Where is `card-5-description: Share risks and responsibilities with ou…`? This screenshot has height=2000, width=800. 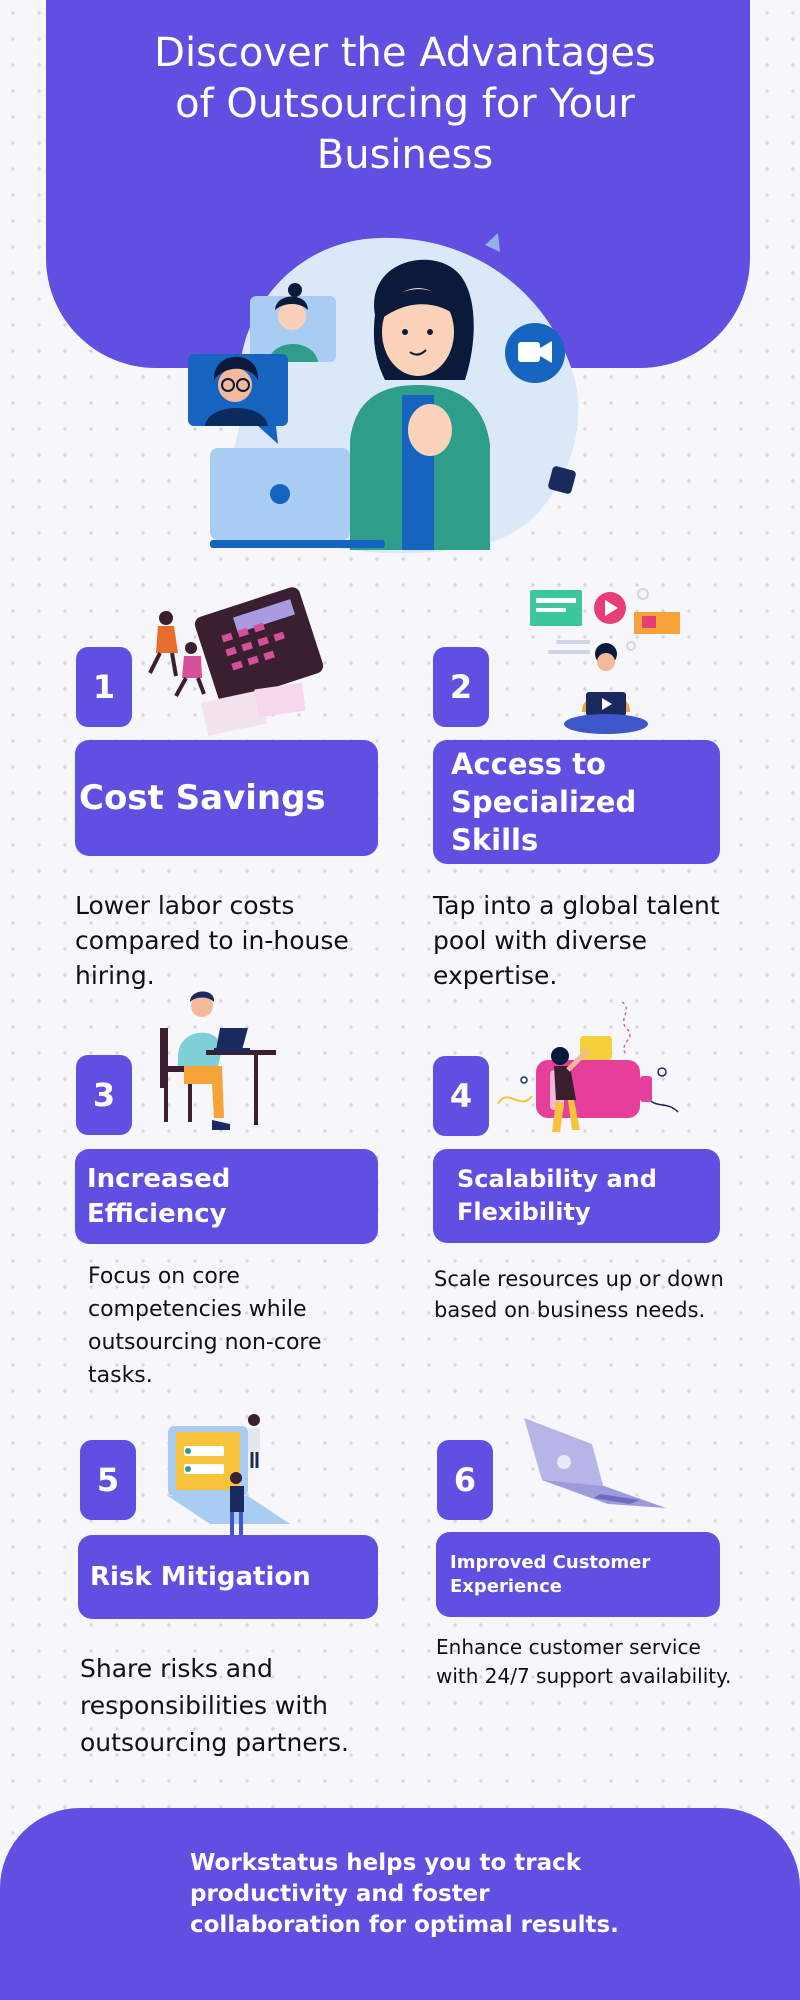
card-5-description: Share risks and responsibilities with ou… is located at coordinates (214, 1705).